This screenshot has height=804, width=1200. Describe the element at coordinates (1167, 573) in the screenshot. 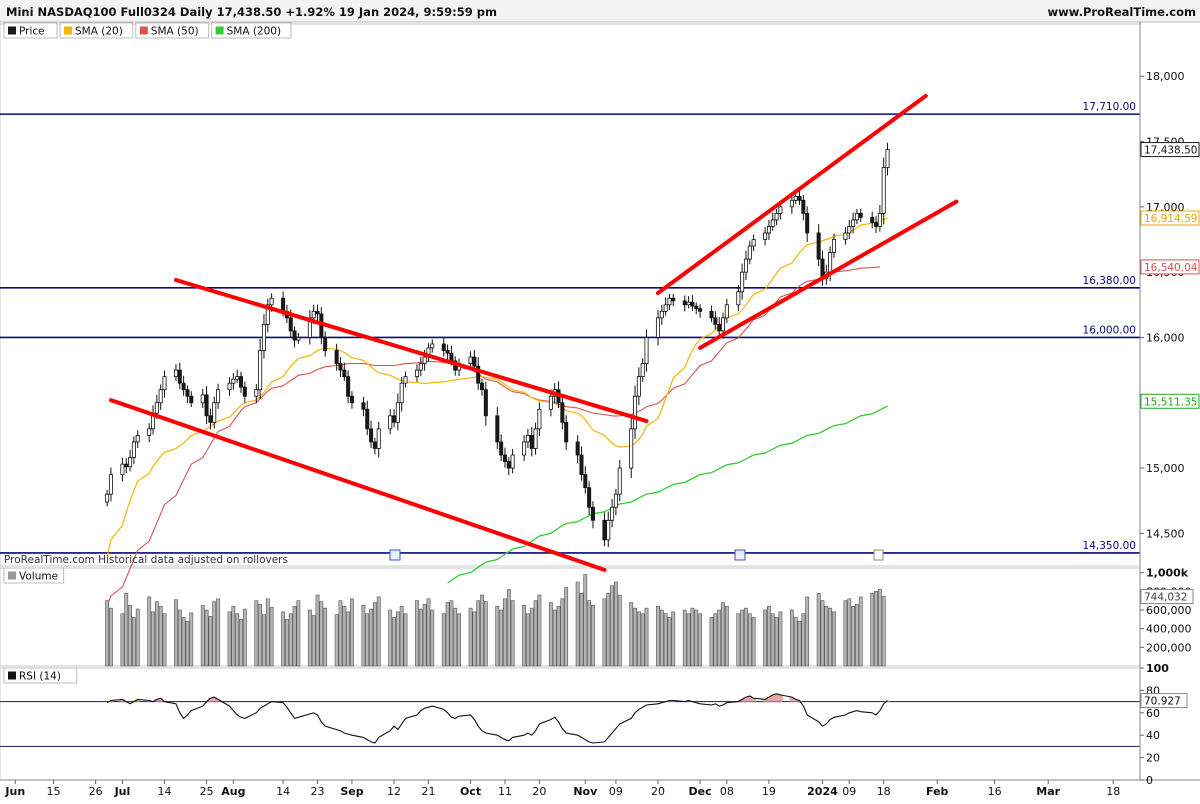

I see `volume-ytick-label: 1,000k` at that location.